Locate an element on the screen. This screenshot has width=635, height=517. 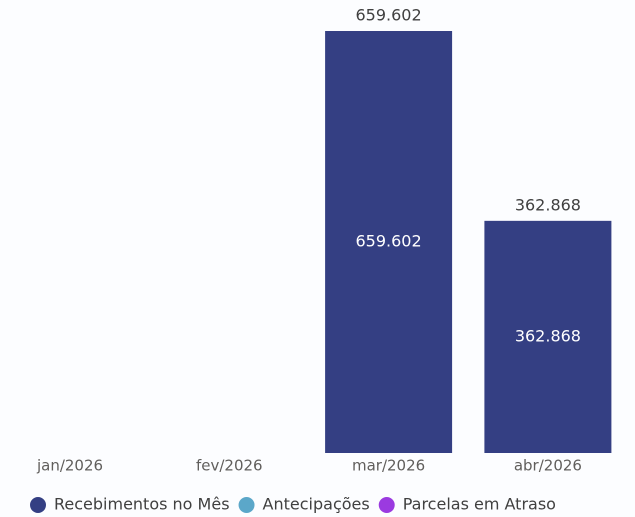
x-tick-label: fev/2026 is located at coordinates (229, 466).